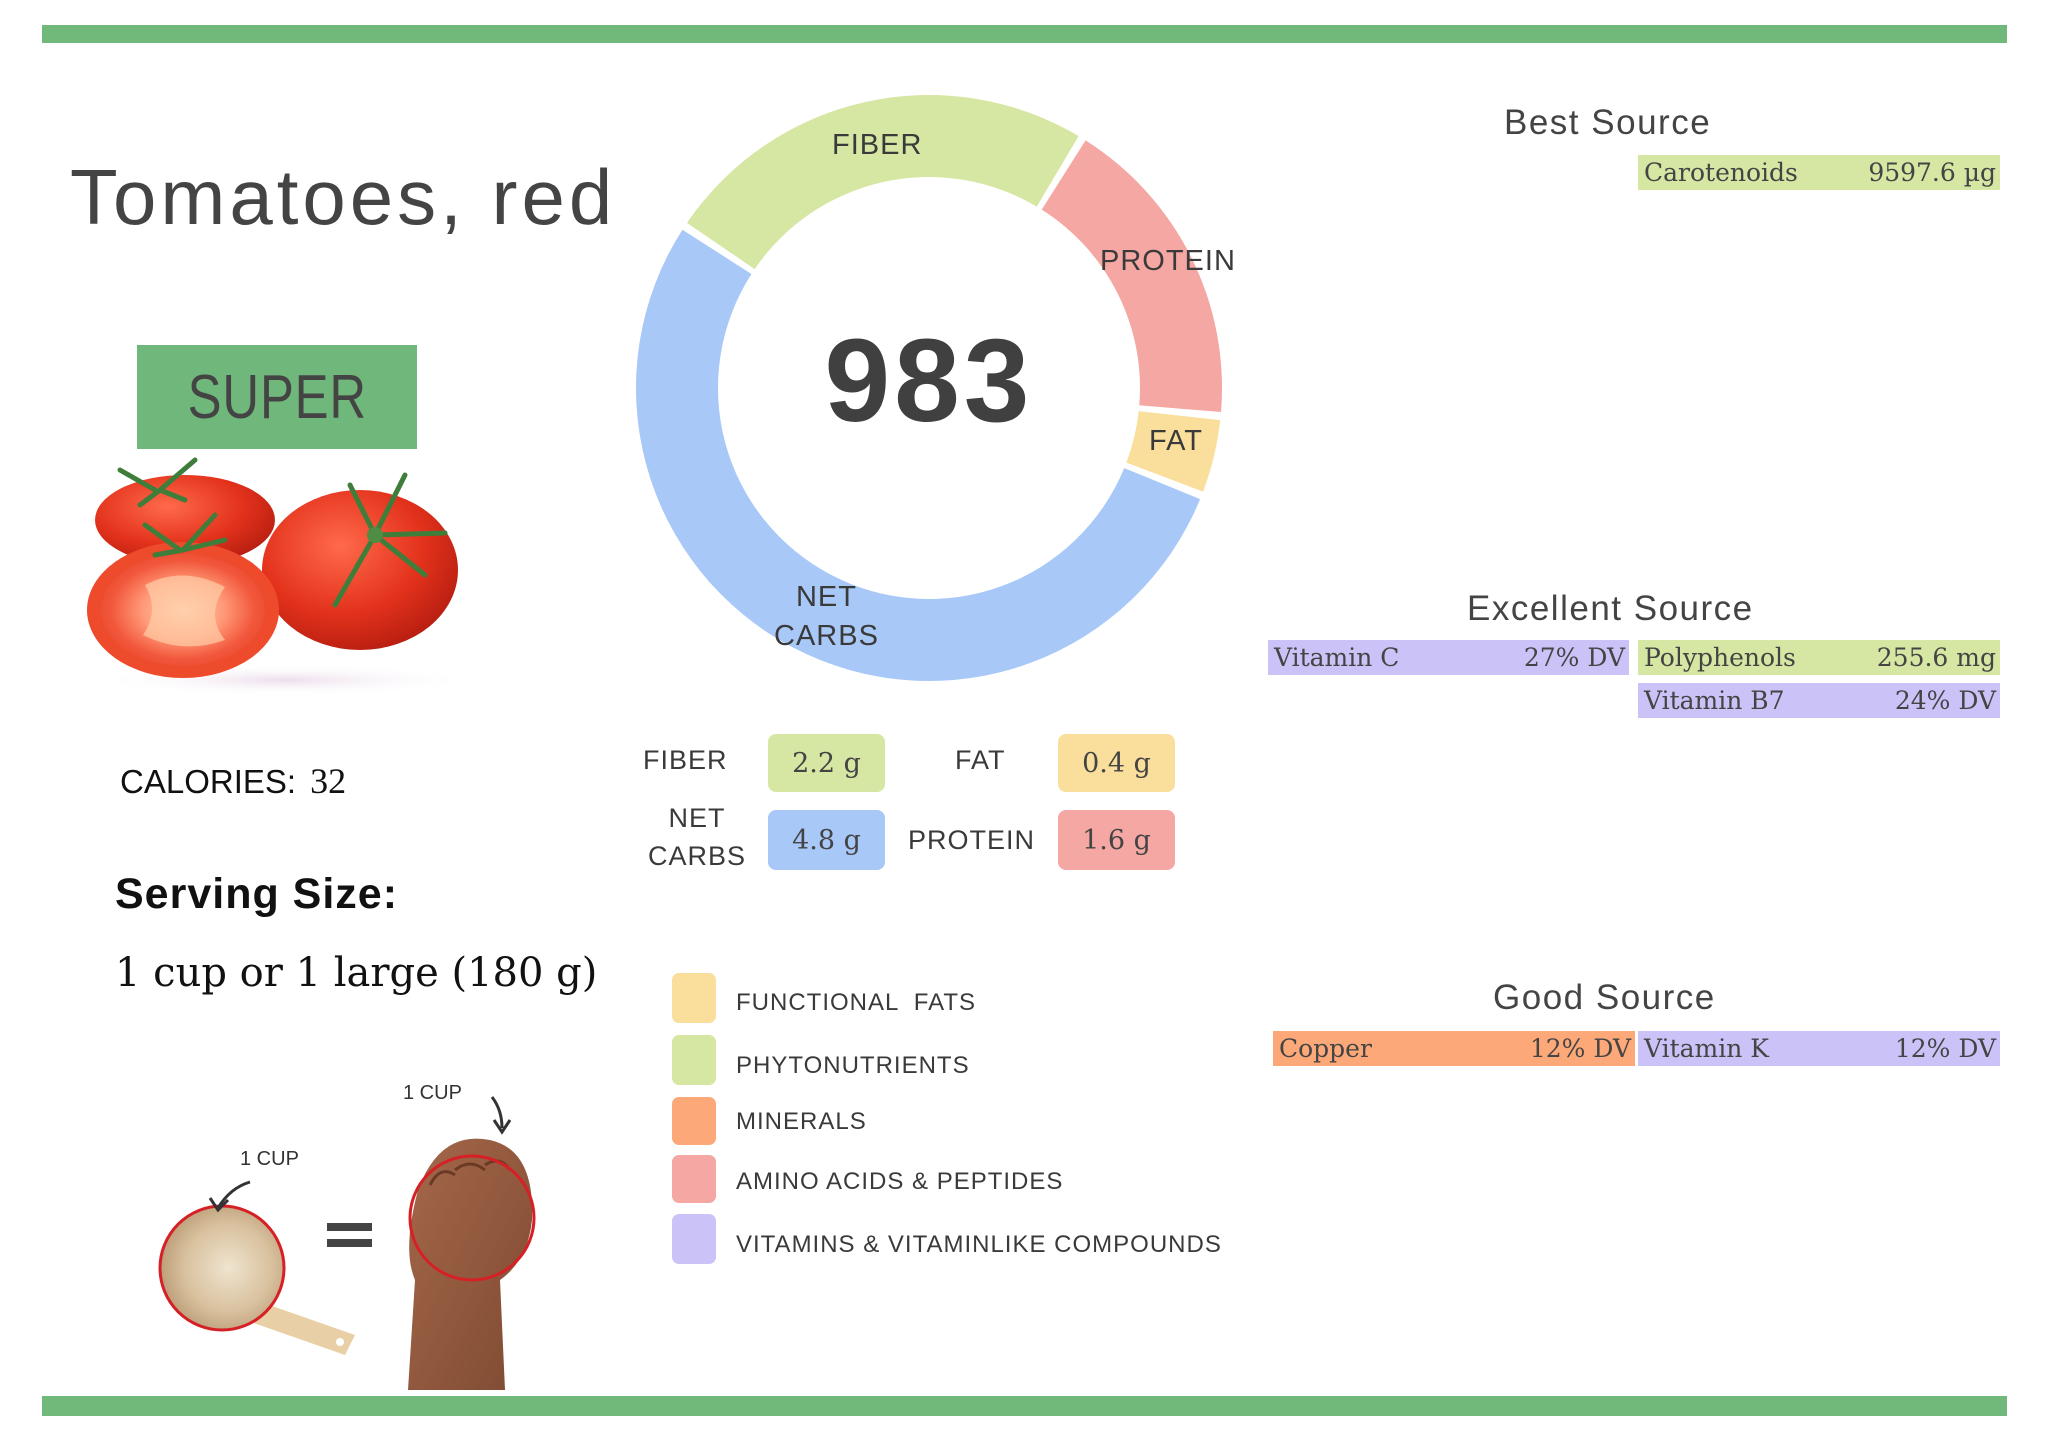 This screenshot has height=1441, width=2048. I want to click on donut-segment-protein, so click(1131, 276).